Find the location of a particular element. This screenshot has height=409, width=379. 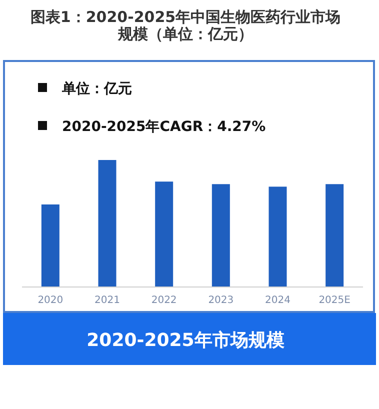

x-tick-label: 2022 is located at coordinates (164, 300).